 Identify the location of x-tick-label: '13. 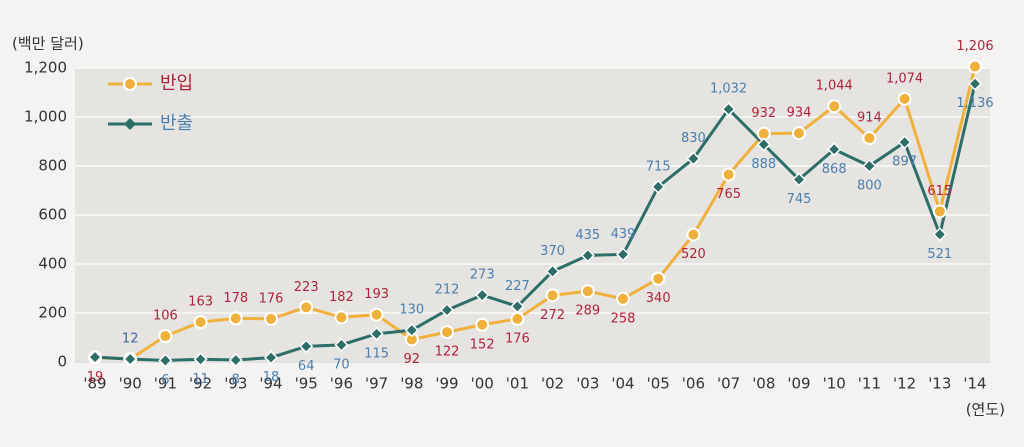
(939, 384).